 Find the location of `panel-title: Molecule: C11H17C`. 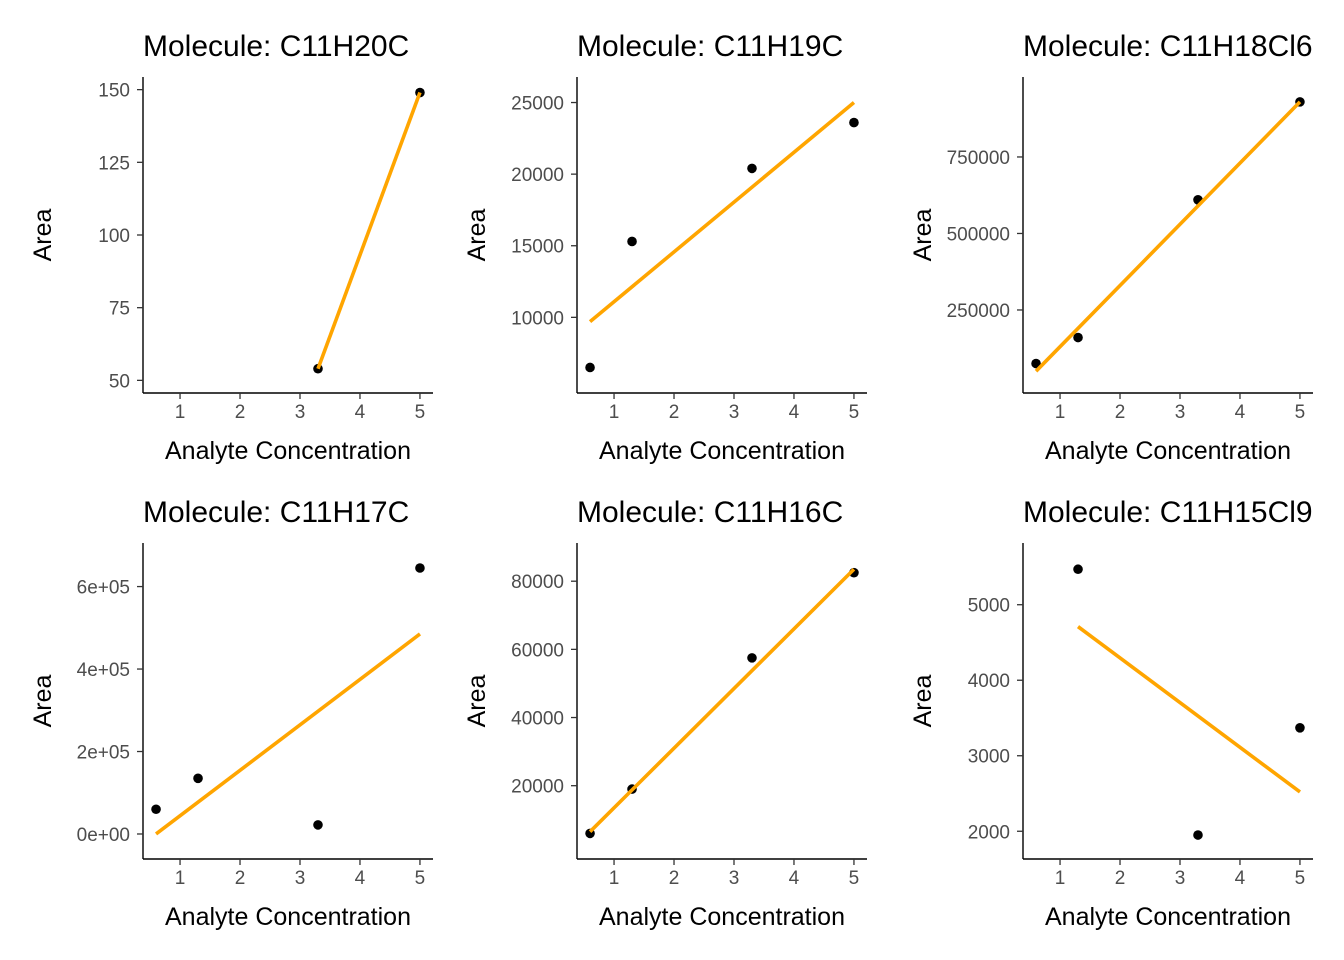

panel-title: Molecule: C11H17C is located at coordinates (276, 512).